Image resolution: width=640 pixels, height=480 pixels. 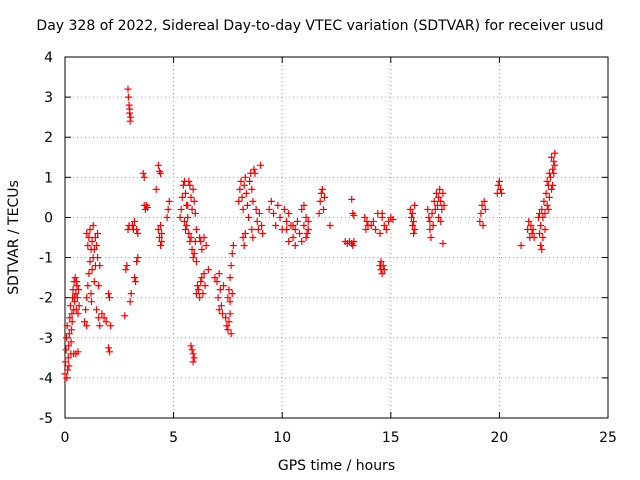 What do you see at coordinates (173, 438) in the screenshot?
I see `x-tick-label: 5` at bounding box center [173, 438].